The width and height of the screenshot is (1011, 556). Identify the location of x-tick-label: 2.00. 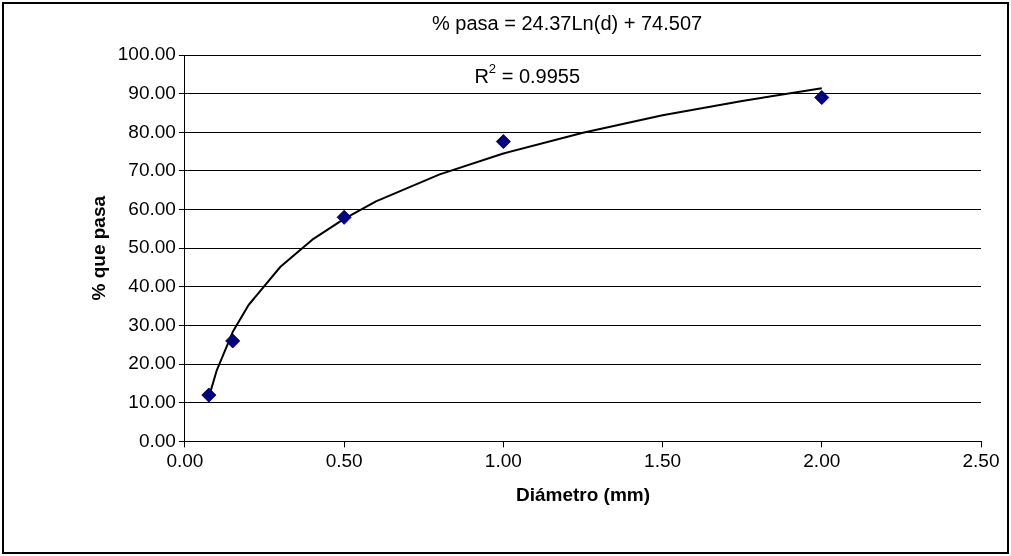
(822, 461).